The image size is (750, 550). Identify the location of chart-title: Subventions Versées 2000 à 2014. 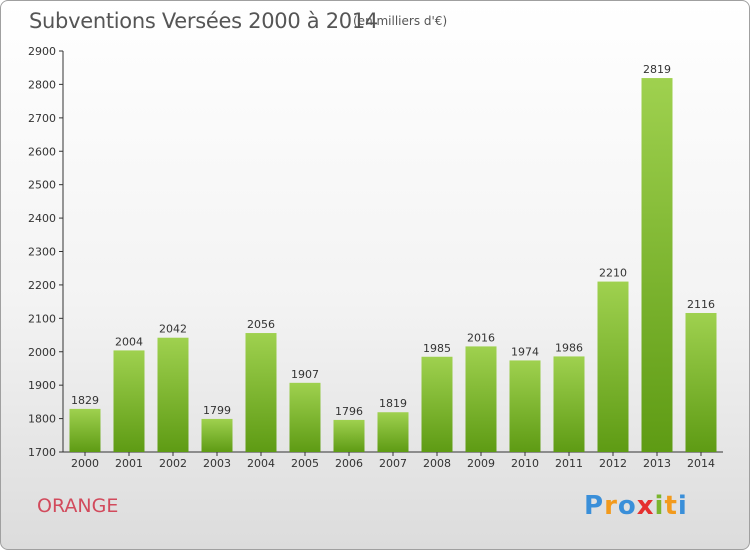
(203, 21).